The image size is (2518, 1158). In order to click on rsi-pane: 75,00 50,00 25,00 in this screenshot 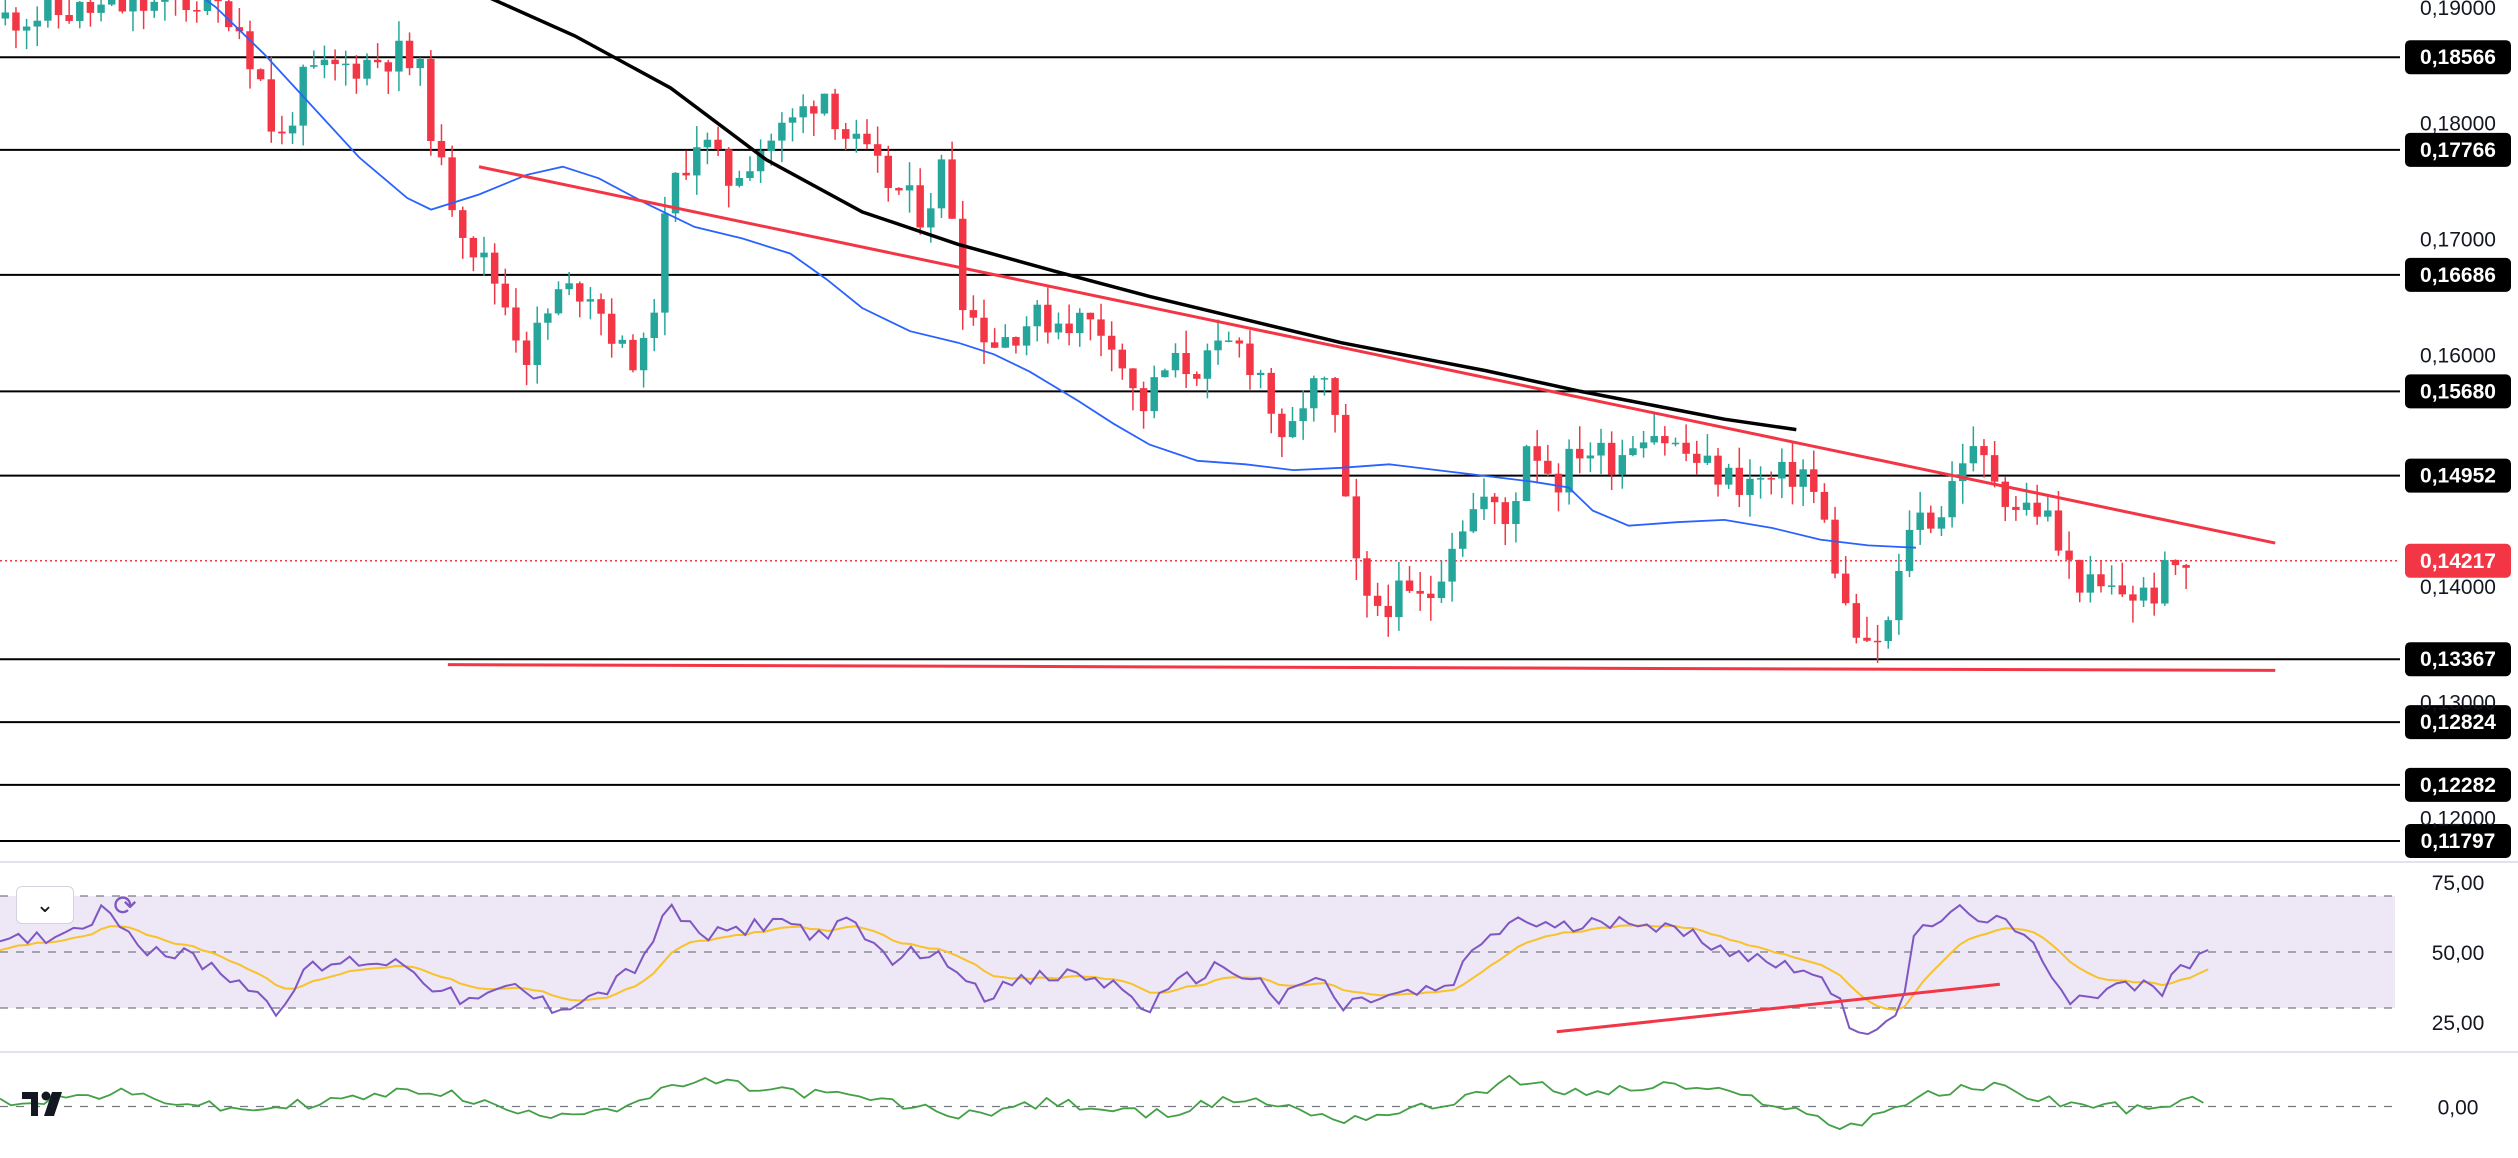, I will do `click(1242, 954)`.